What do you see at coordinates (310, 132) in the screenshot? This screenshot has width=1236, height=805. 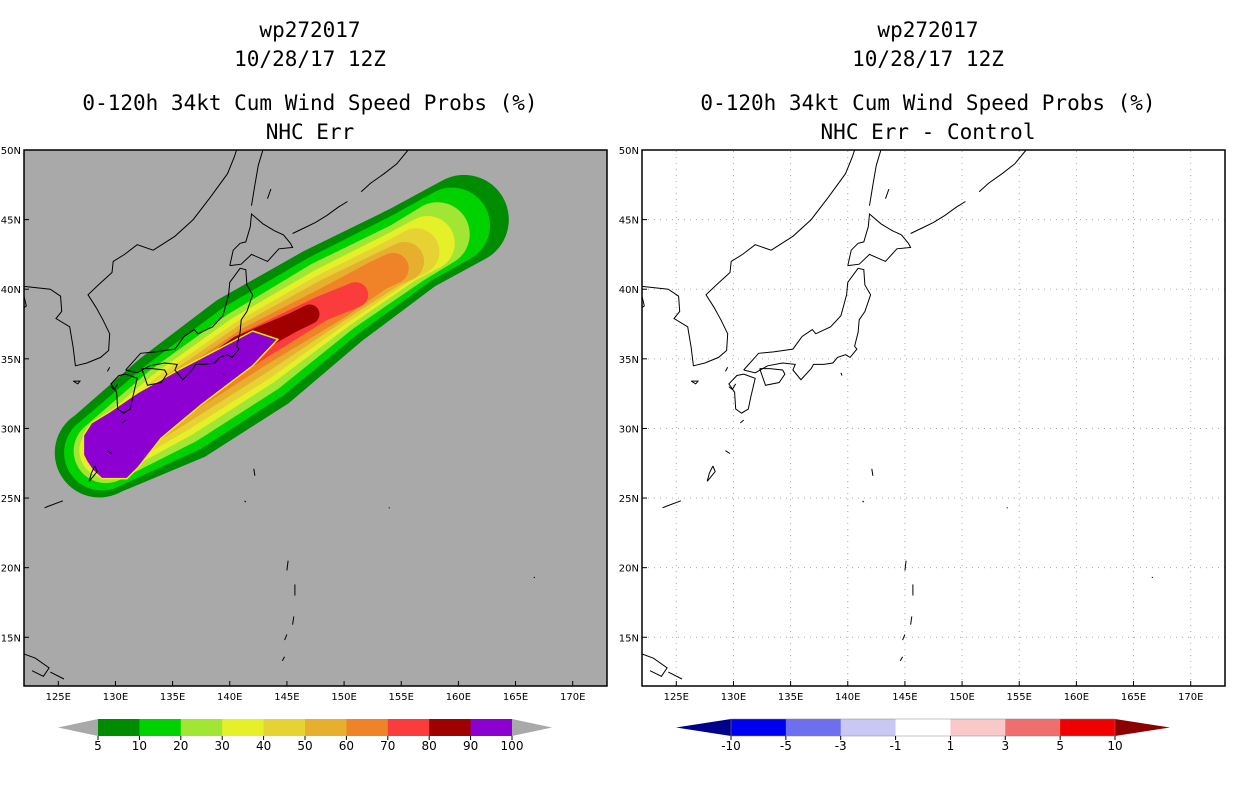 I see `left-title-model: NHC Err` at bounding box center [310, 132].